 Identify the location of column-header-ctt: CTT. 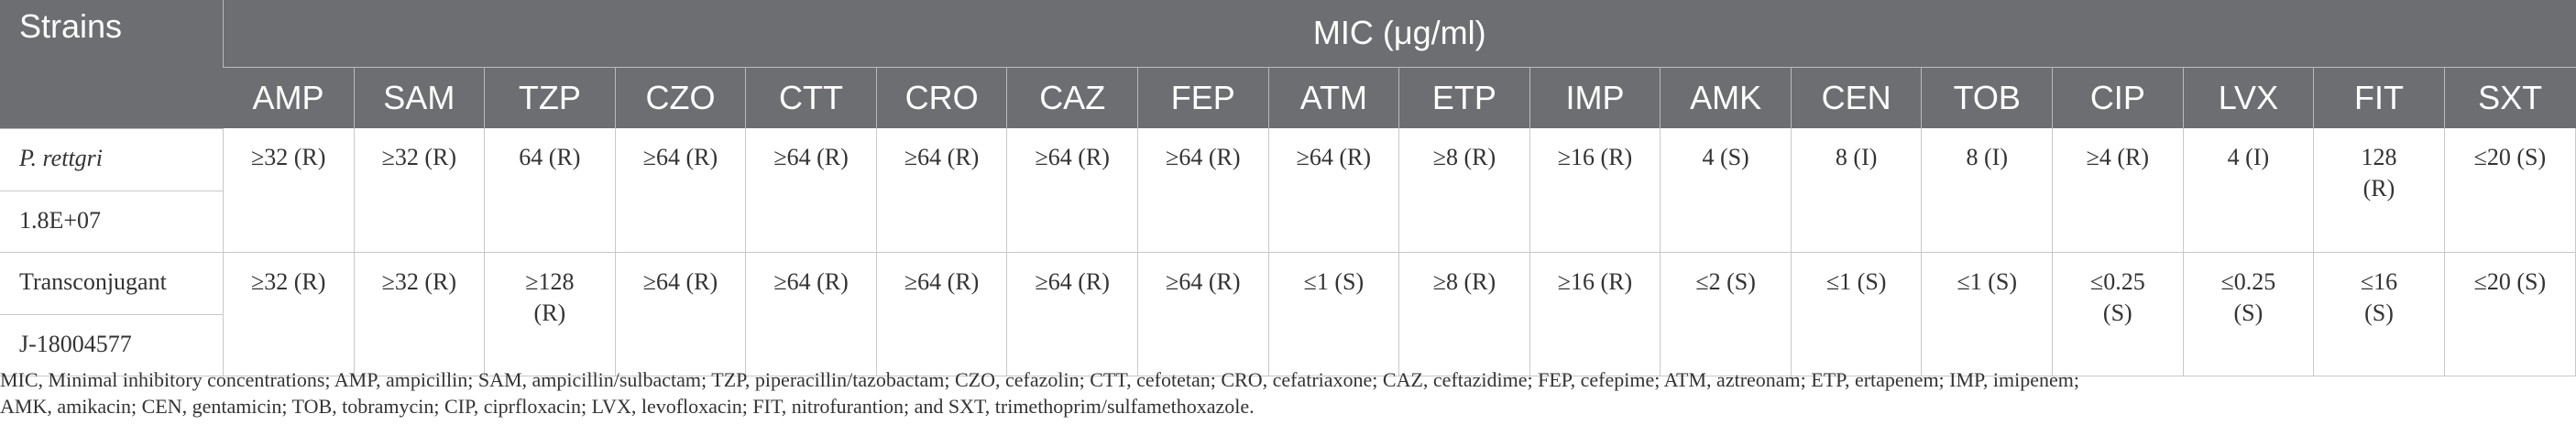
(811, 97).